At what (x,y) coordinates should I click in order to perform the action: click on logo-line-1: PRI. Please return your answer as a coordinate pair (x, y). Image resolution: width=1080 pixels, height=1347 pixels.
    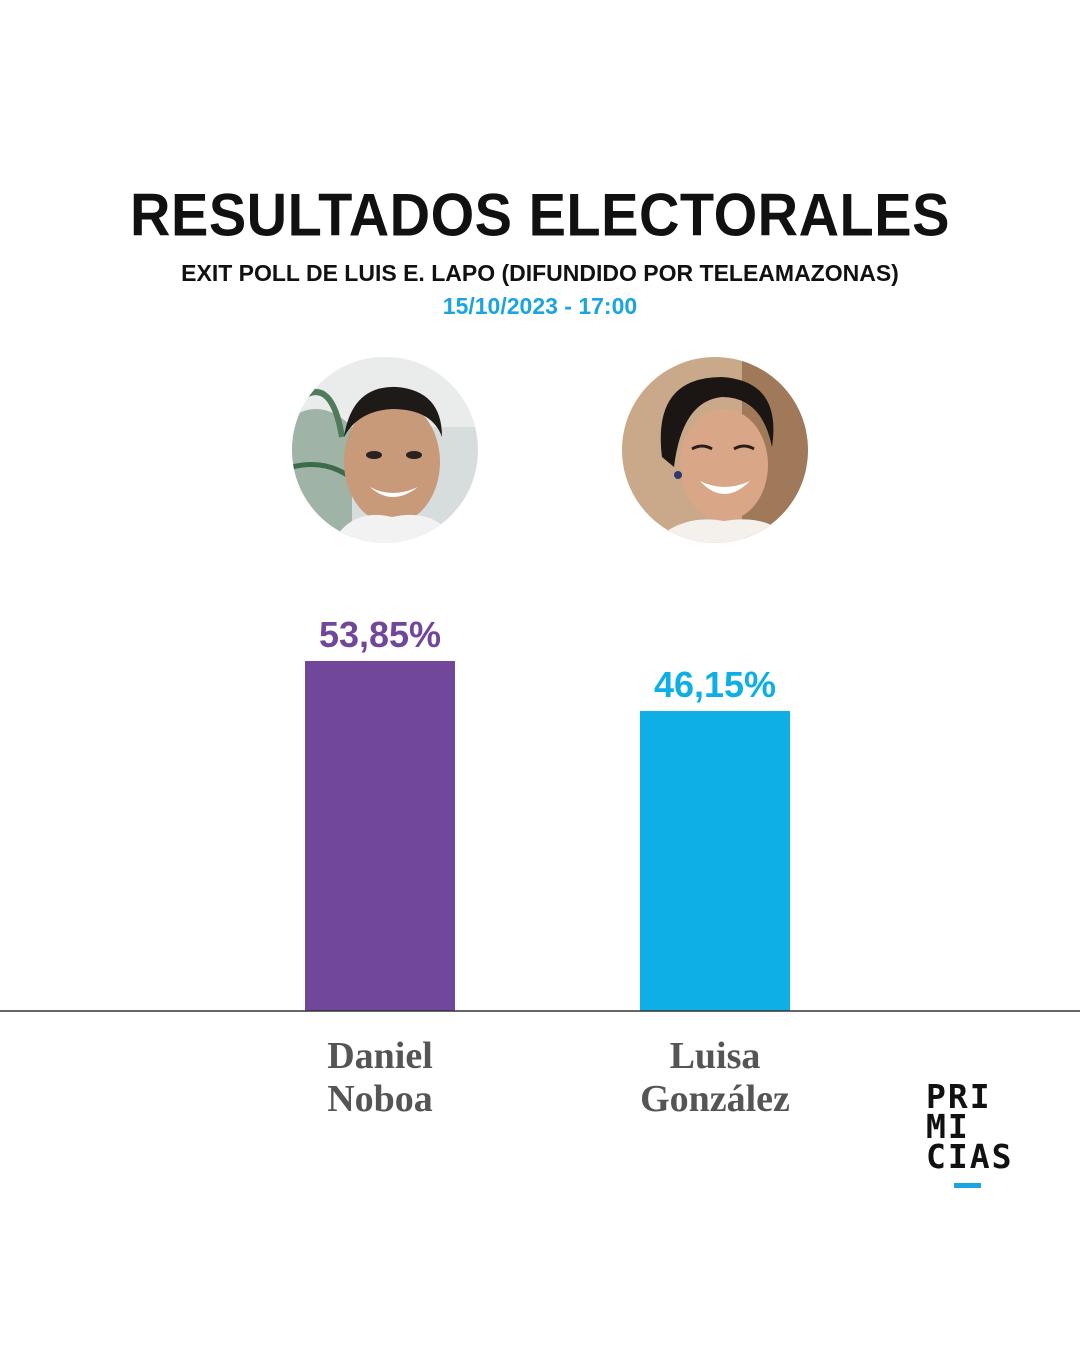
    Looking at the image, I should click on (959, 1096).